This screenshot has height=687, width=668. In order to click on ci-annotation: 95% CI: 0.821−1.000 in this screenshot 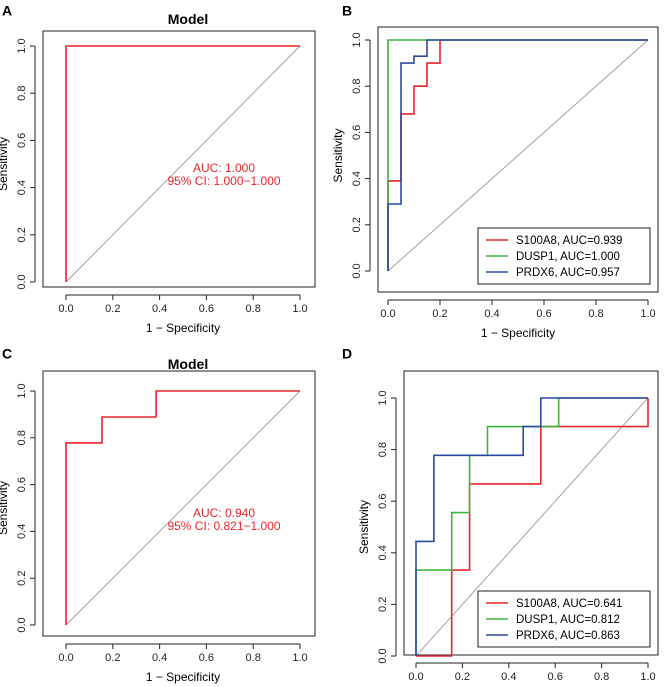, I will do `click(223, 526)`.